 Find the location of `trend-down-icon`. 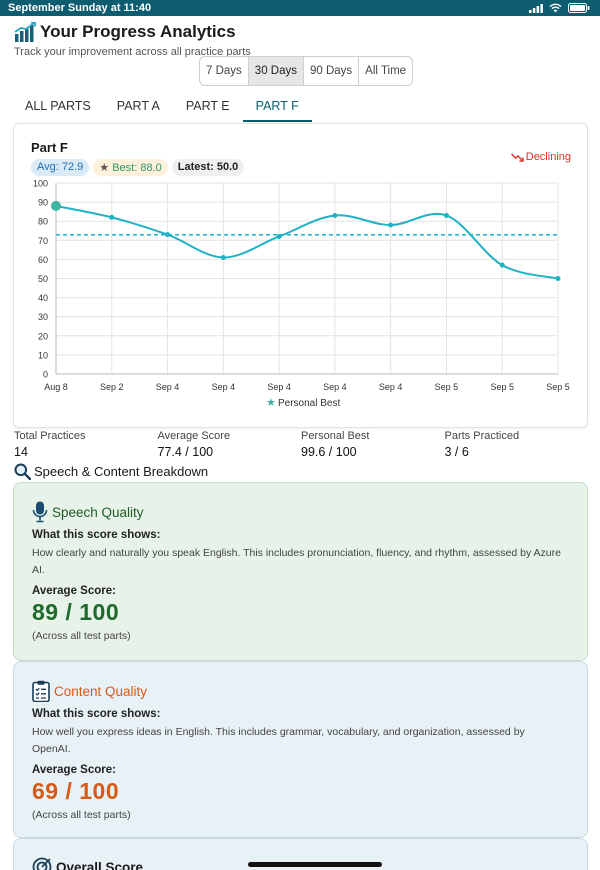

trend-down-icon is located at coordinates (517, 157).